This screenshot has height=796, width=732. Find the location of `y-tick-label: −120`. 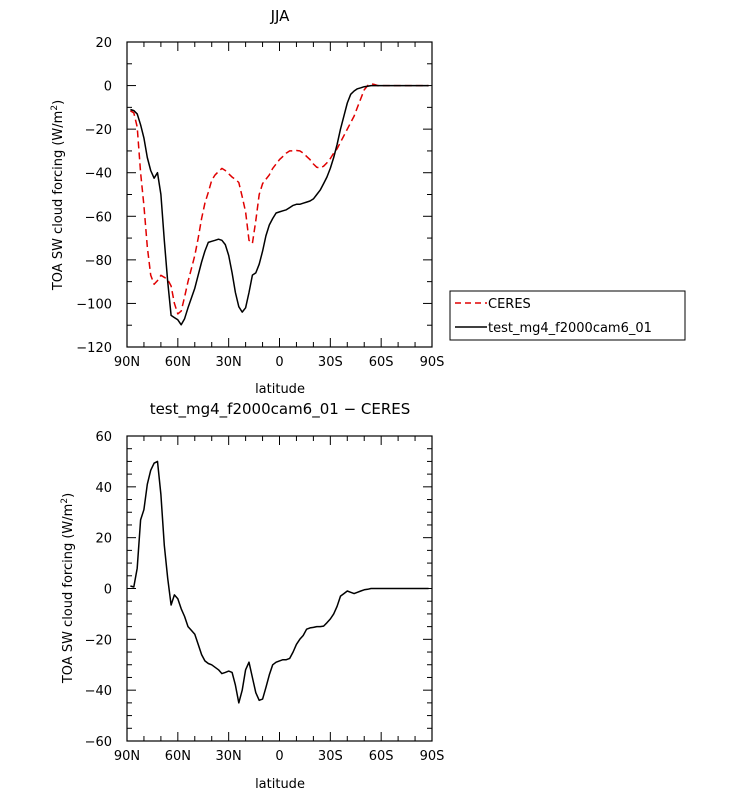

y-tick-label: −120 is located at coordinates (94, 348).